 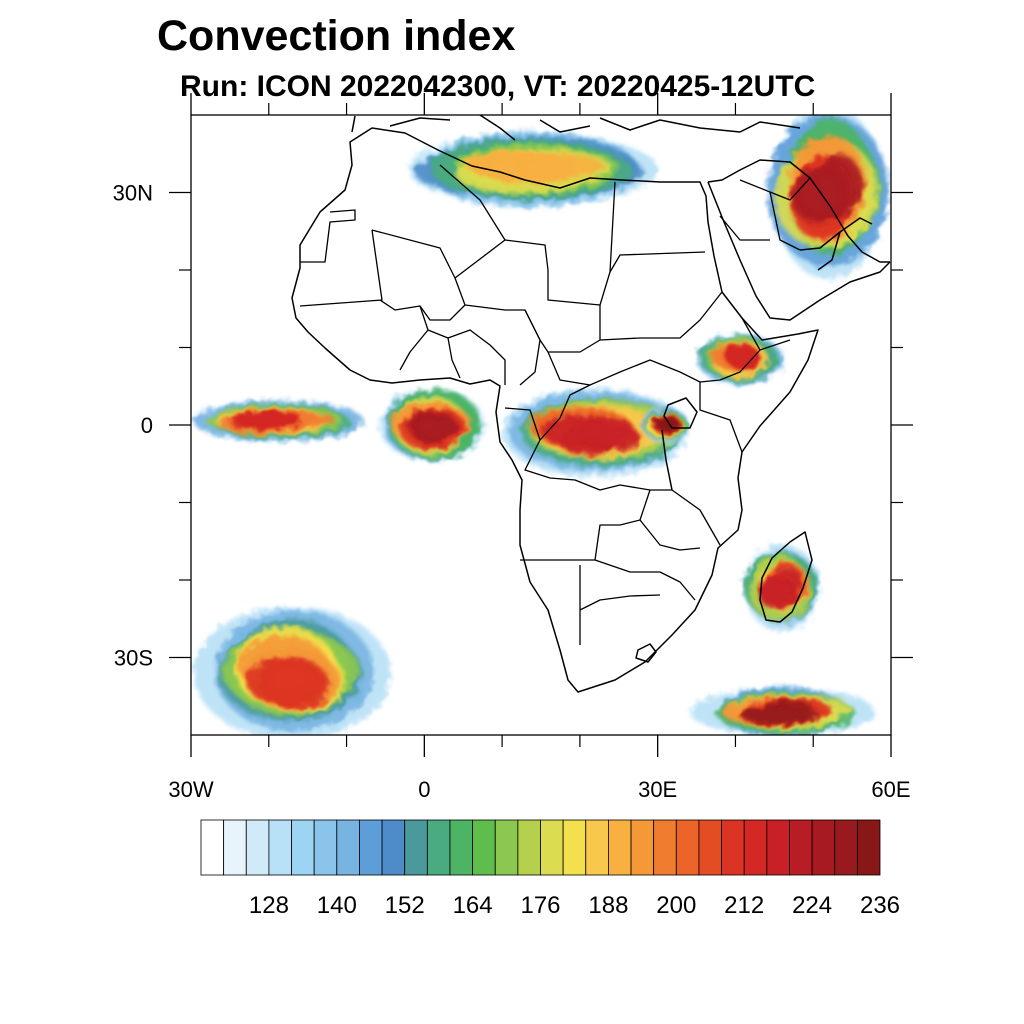 I want to click on madagascar-coastline, so click(x=786, y=577).